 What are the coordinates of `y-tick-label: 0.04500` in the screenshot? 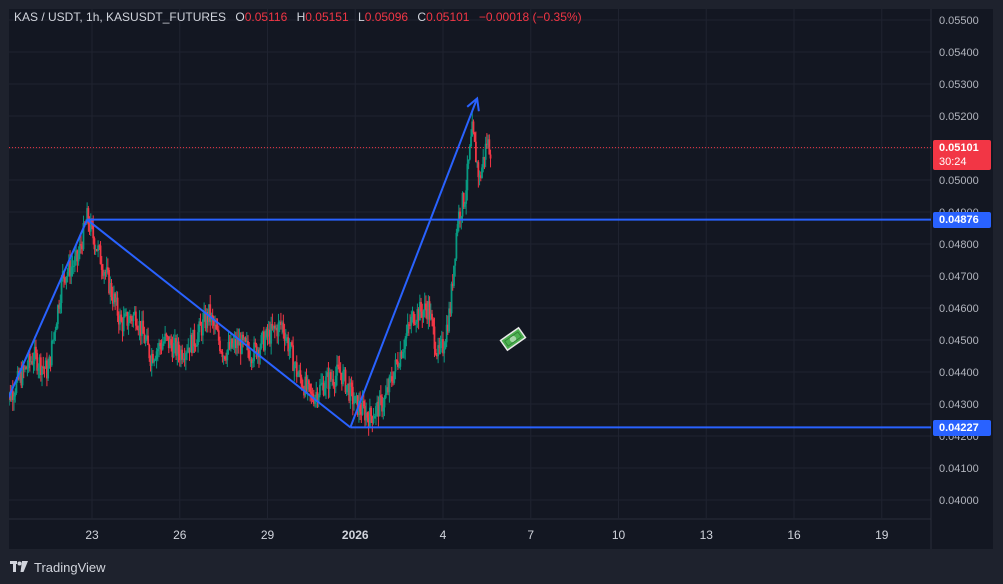 It's located at (959, 341).